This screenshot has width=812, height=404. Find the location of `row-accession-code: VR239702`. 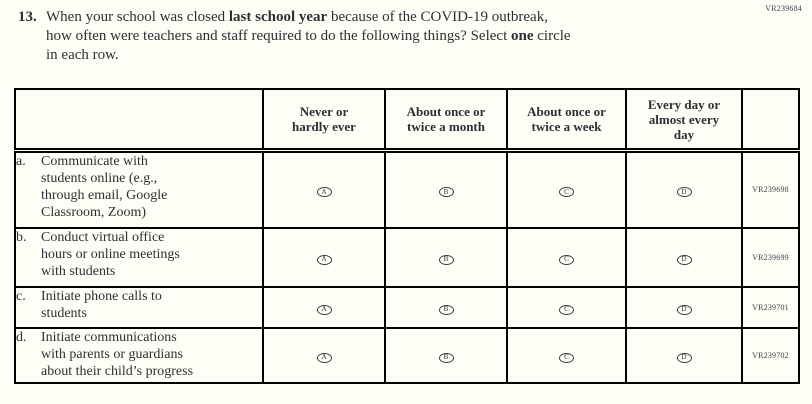

row-accession-code: VR239702 is located at coordinates (770, 355).